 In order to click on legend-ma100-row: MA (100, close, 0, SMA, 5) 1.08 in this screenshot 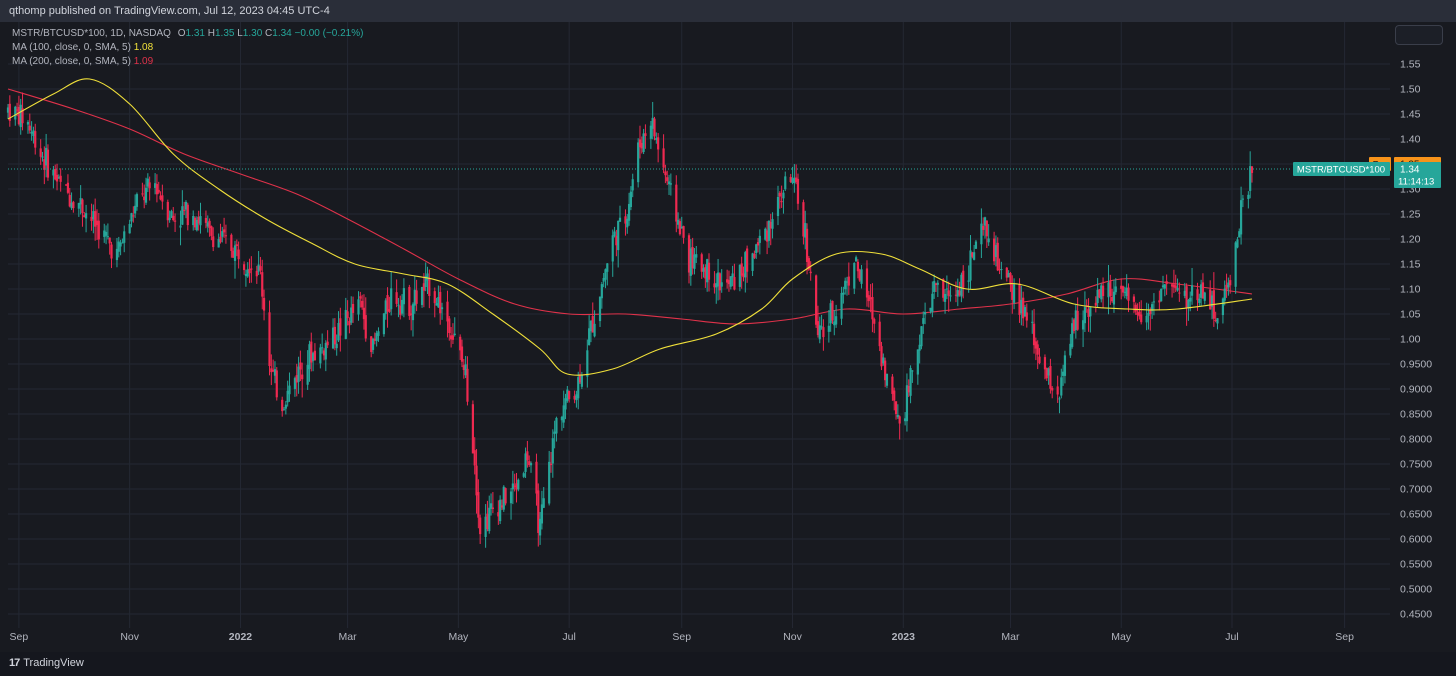, I will do `click(82, 47)`.